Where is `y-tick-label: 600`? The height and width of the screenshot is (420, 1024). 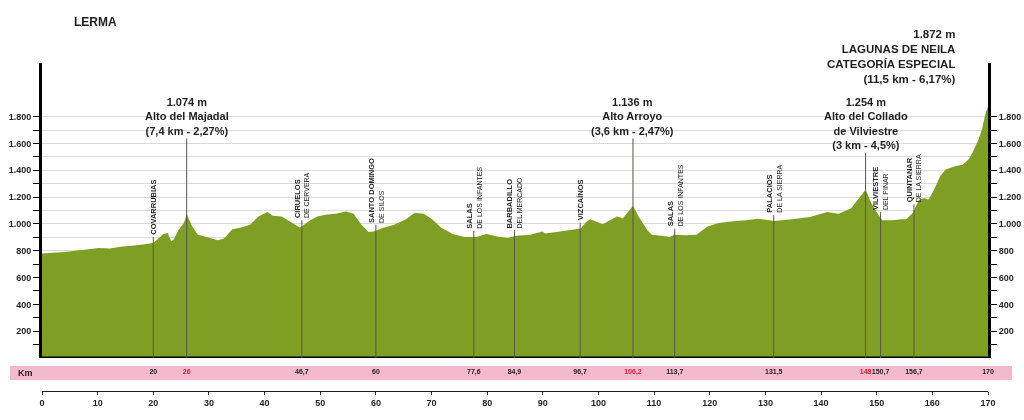 y-tick-label: 600 is located at coordinates (24, 277).